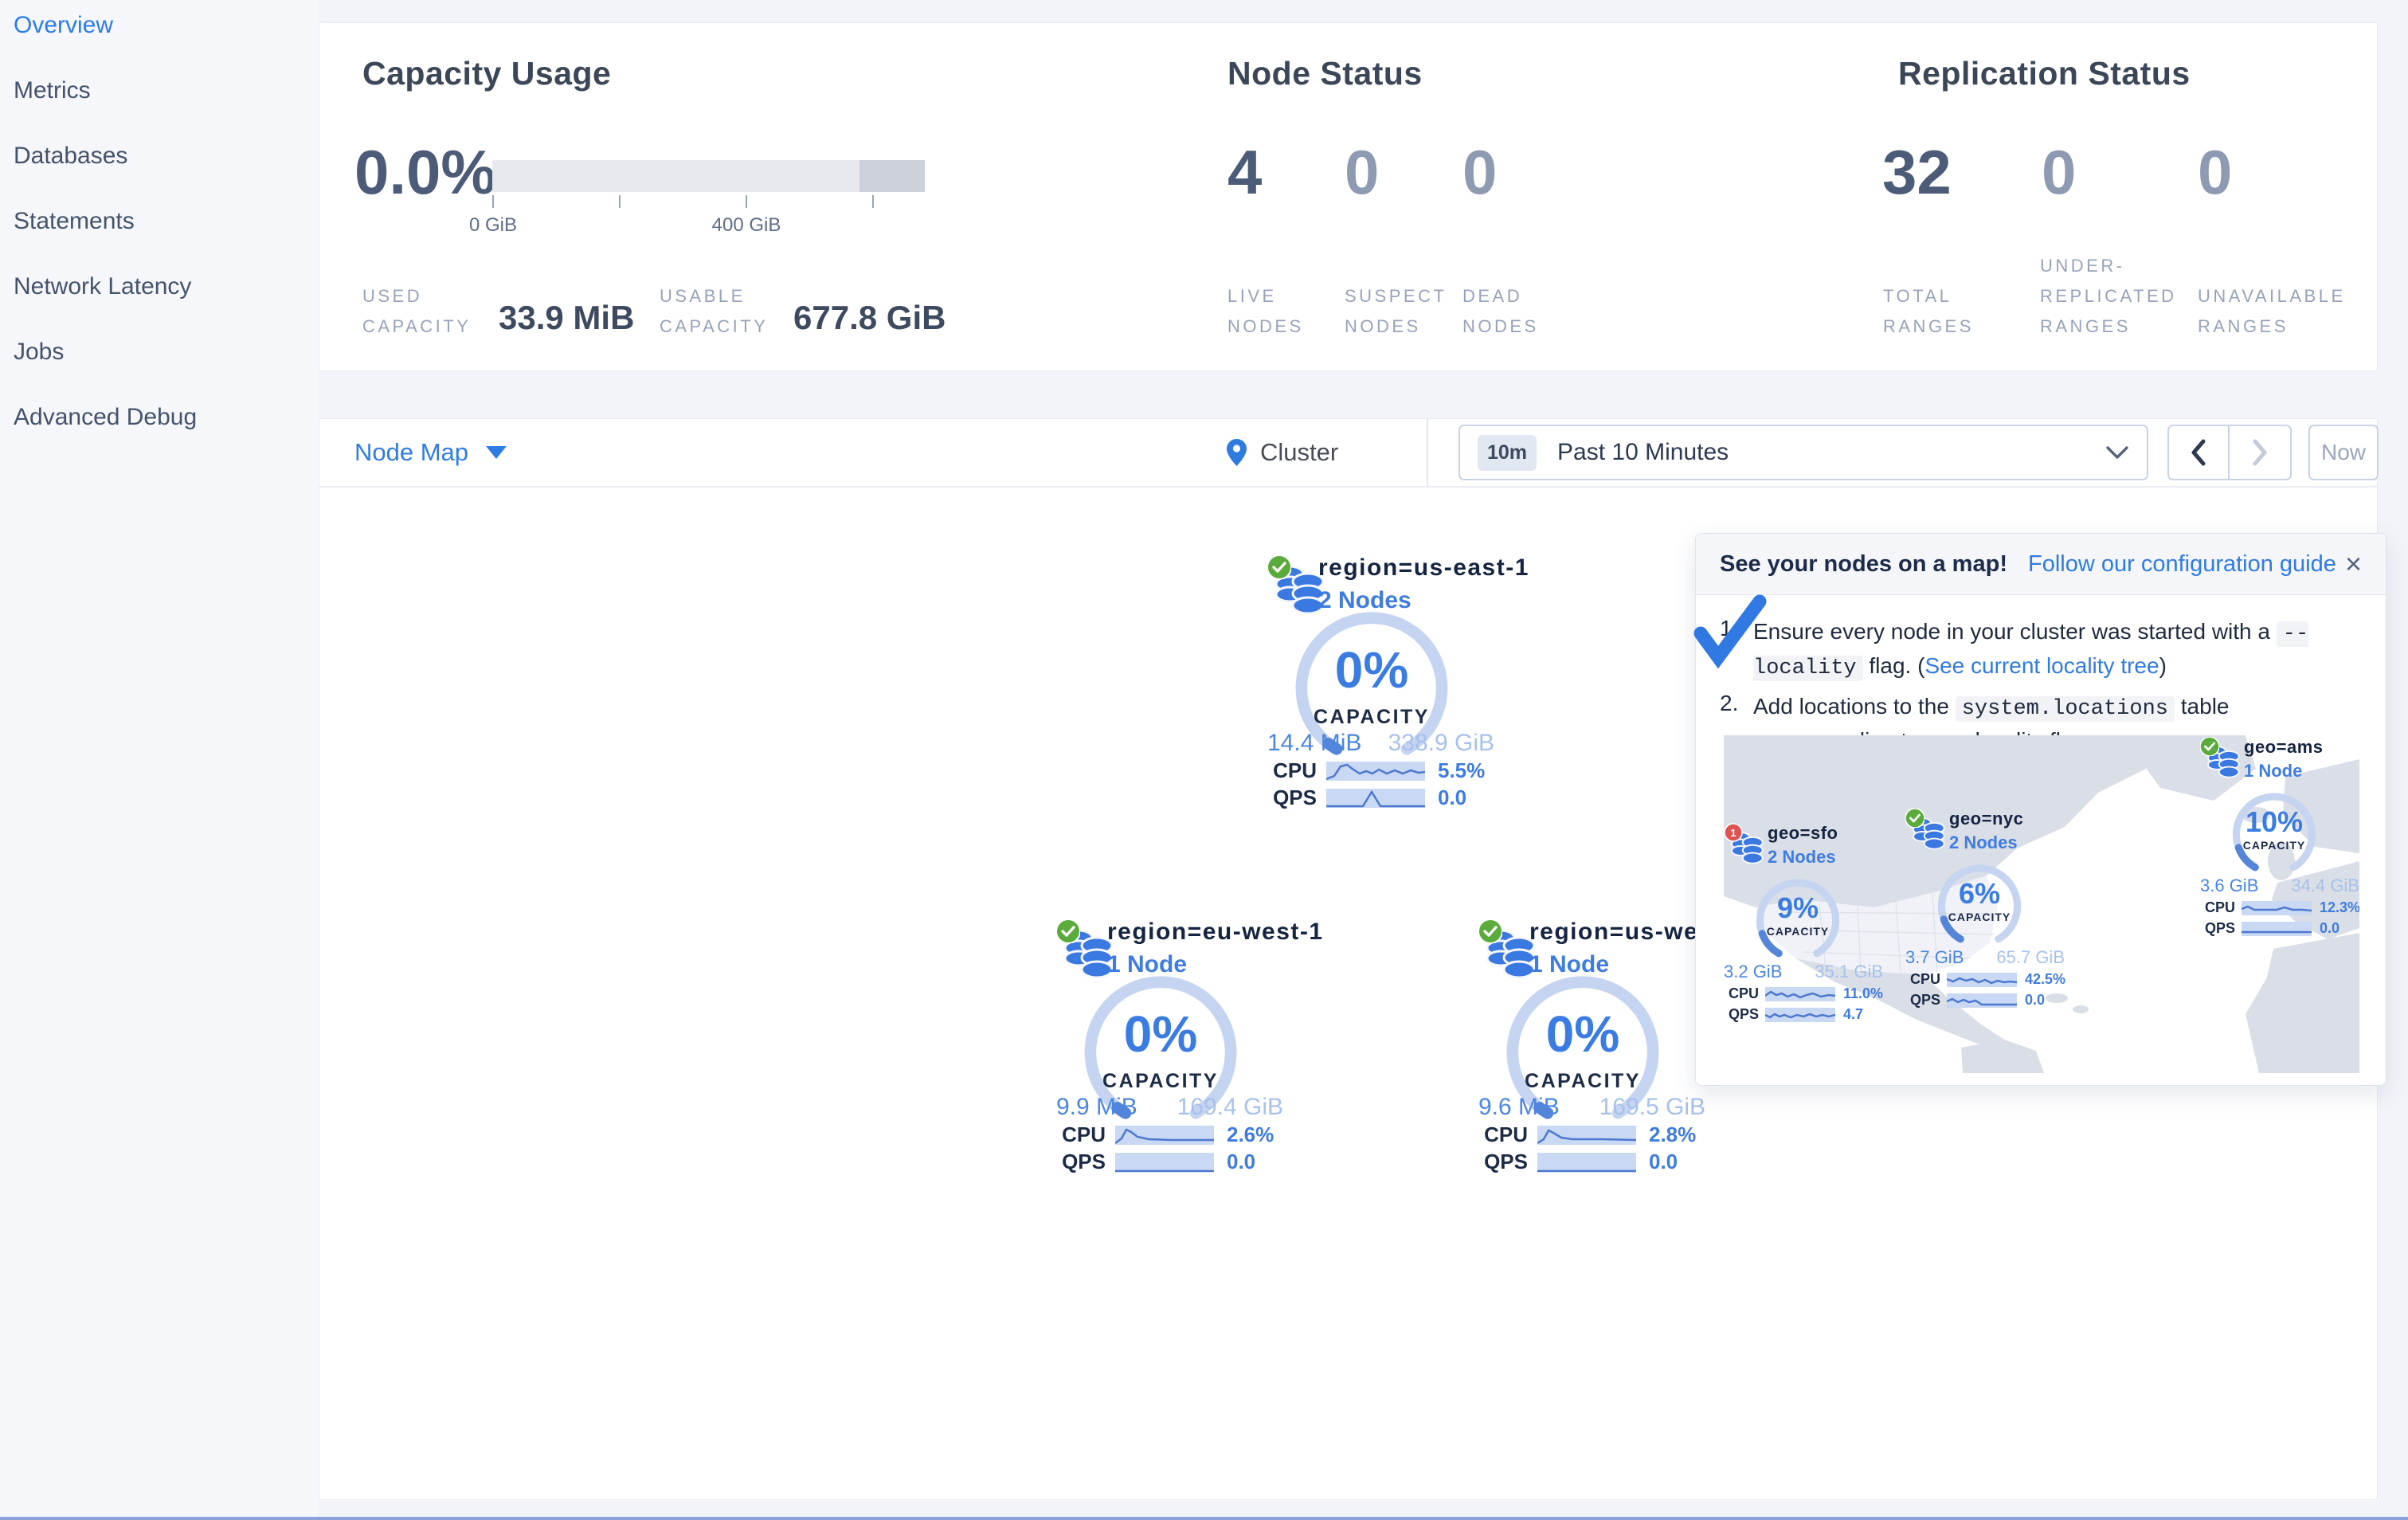  Describe the element at coordinates (1363, 172) in the screenshot. I see `suspect-nodes-value: 0` at that location.